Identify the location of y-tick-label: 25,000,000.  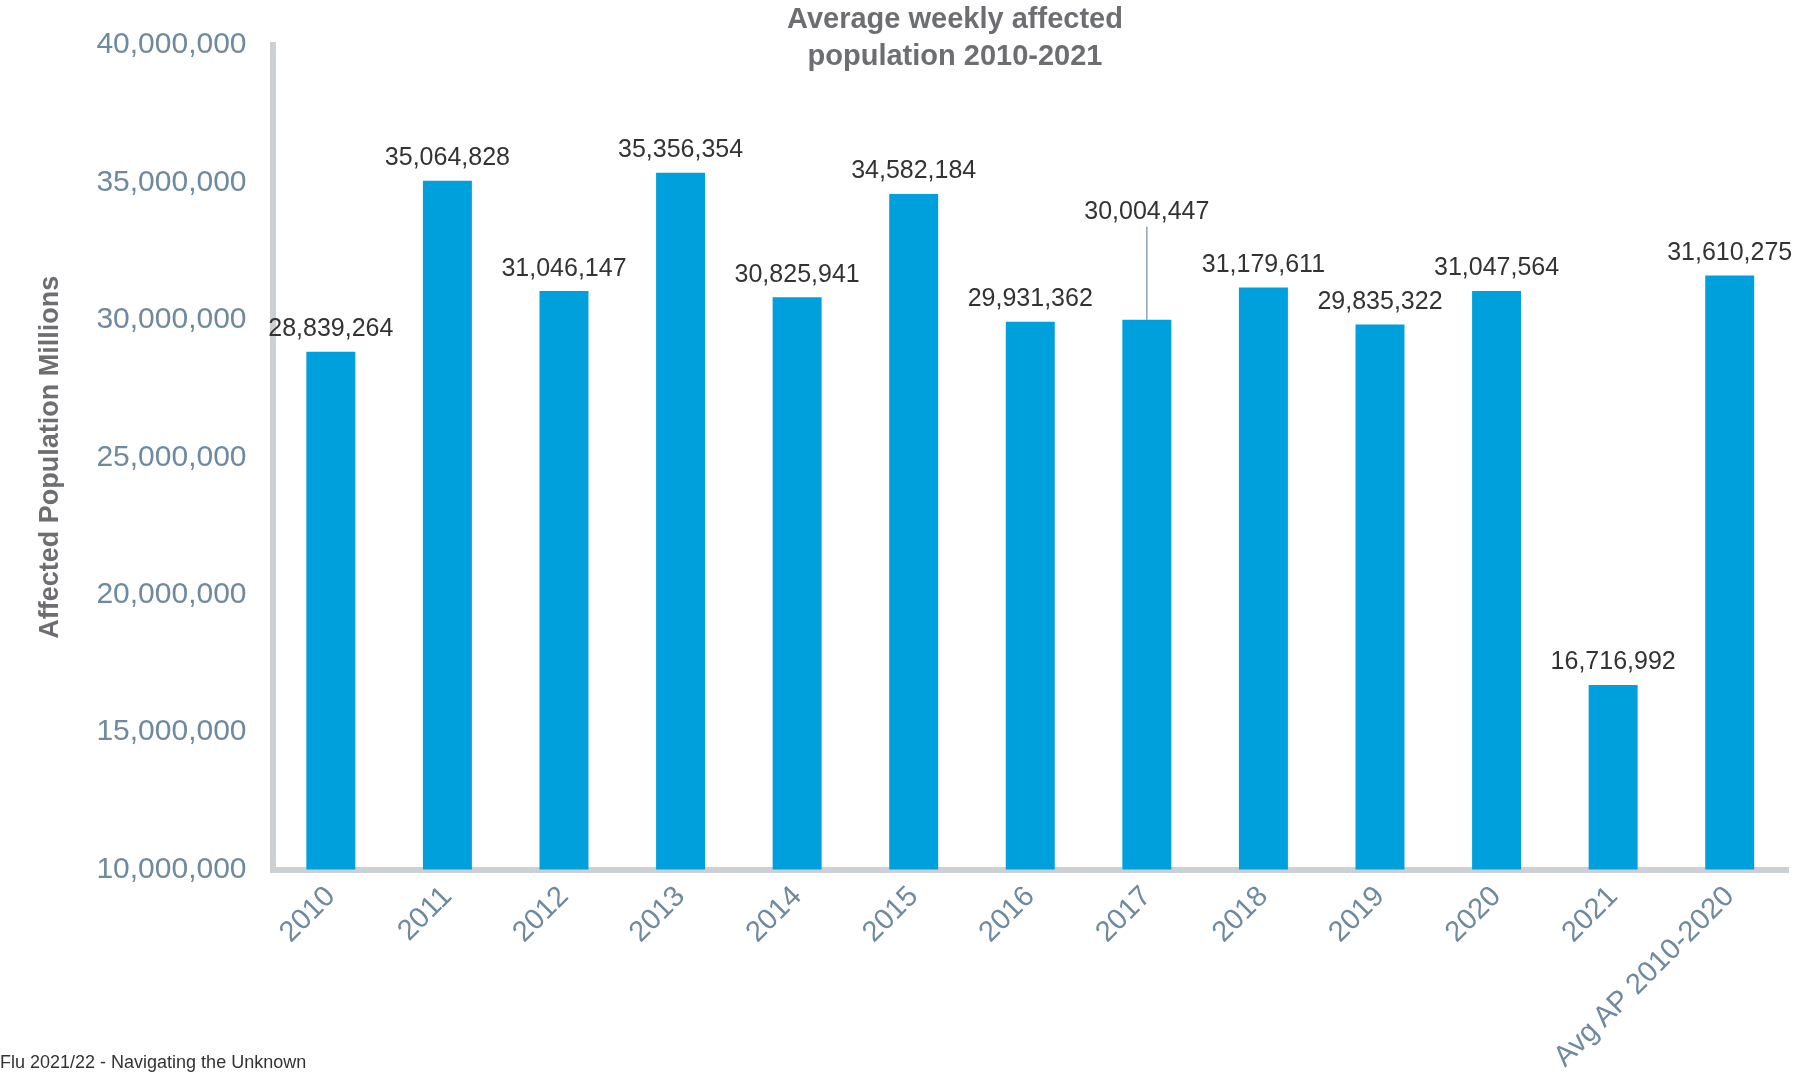
(171, 455).